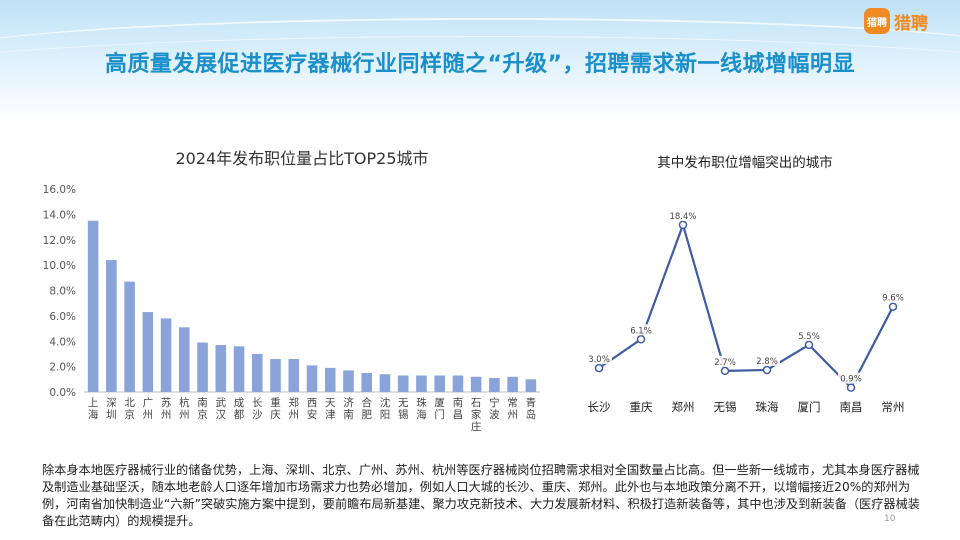 This screenshot has height=540, width=960. What do you see at coordinates (59, 266) in the screenshot?
I see `y-tick-label: 10.0%` at bounding box center [59, 266].